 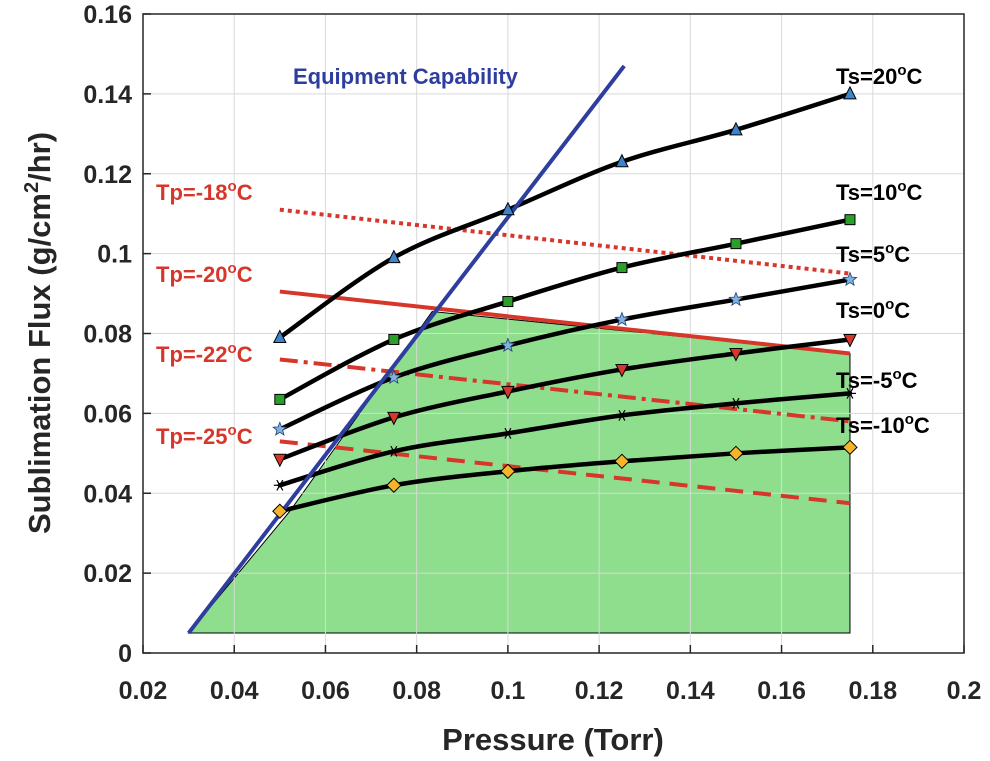 What do you see at coordinates (192, 274) in the screenshot?
I see `tp-label-tp-20c-prefix: Tp=-20` at bounding box center [192, 274].